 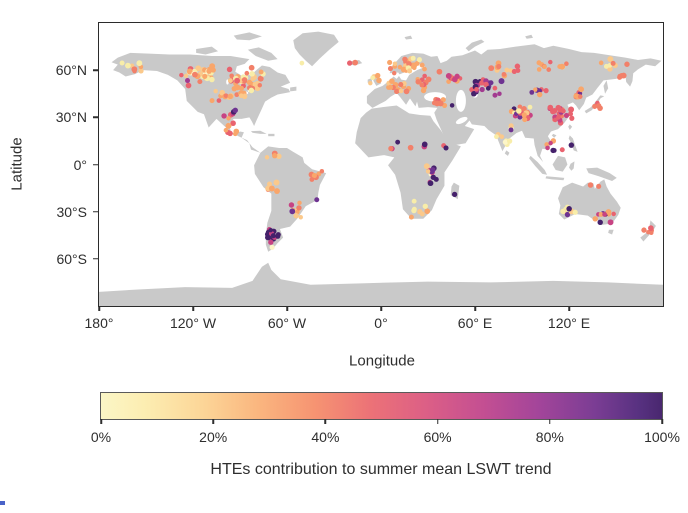 What do you see at coordinates (71, 117) in the screenshot?
I see `y-tick-label: 30°N` at bounding box center [71, 117].